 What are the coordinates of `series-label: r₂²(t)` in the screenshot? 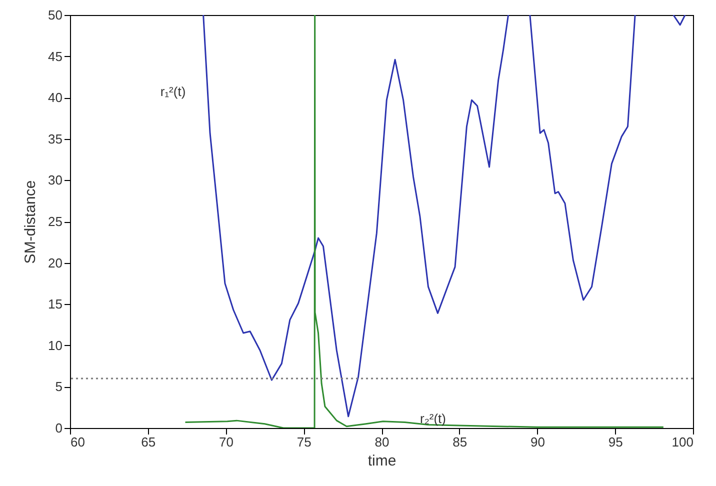 It's located at (433, 418).